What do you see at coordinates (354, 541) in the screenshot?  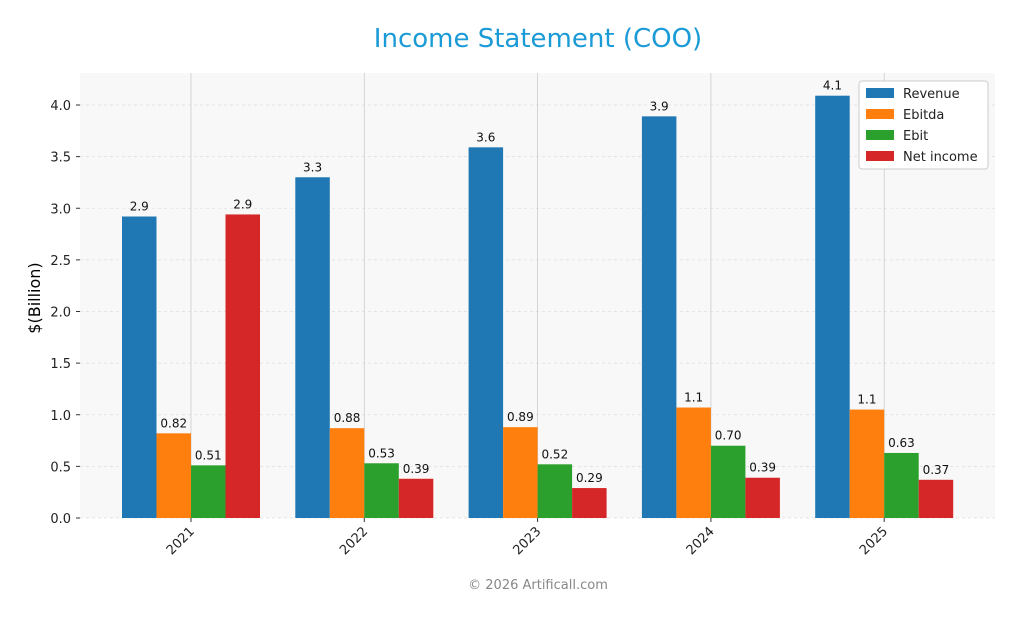 I see `x-tick-label: 2022` at bounding box center [354, 541].